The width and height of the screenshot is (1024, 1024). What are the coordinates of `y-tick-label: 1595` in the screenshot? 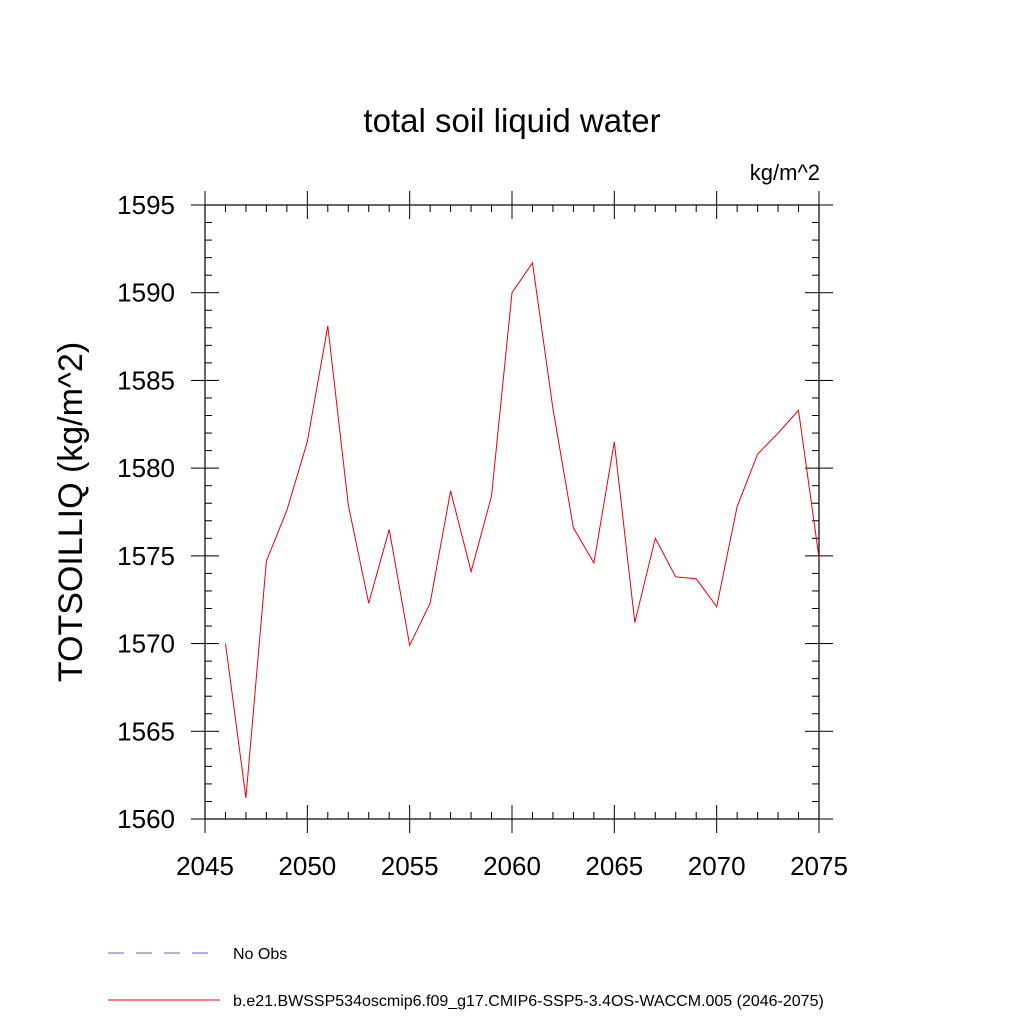 It's located at (146, 205).